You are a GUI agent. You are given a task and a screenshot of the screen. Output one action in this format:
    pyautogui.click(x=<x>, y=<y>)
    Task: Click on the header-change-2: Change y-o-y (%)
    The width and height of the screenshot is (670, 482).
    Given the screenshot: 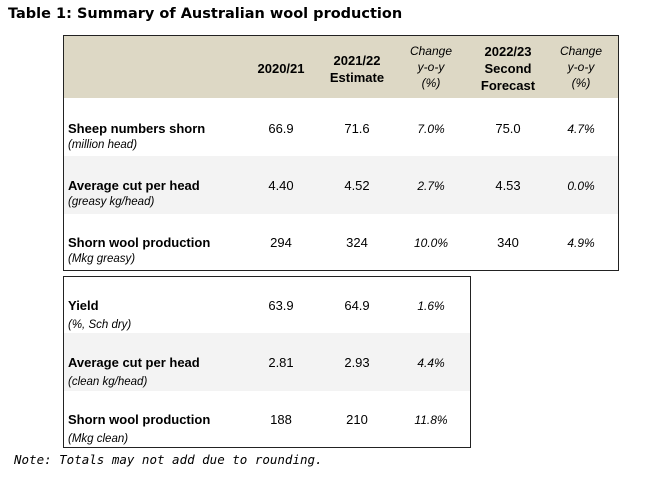 What is the action you would take?
    pyautogui.click(x=581, y=67)
    